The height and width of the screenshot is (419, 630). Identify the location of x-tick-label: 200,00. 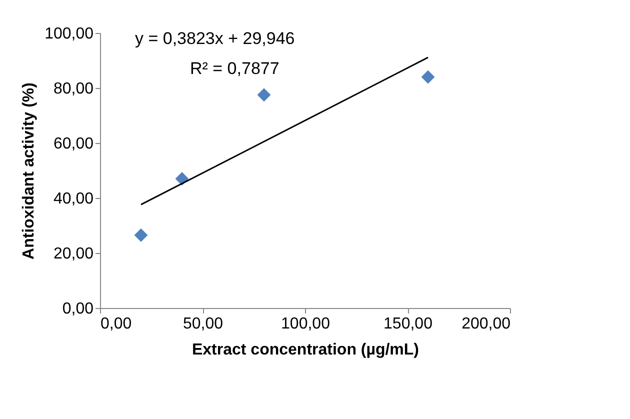
(486, 324).